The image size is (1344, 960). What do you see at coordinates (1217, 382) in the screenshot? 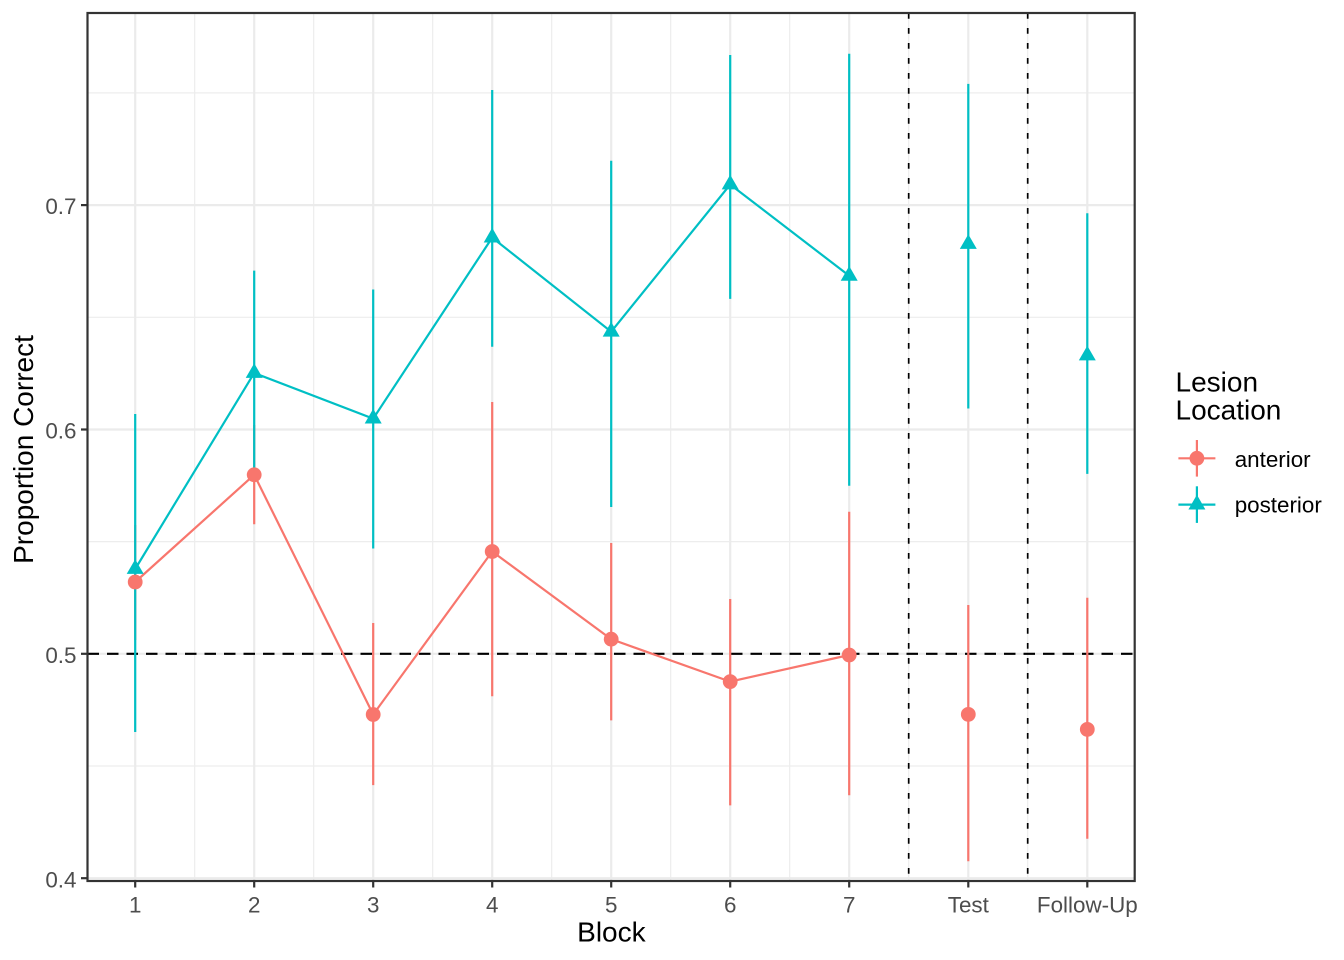
I see `svg-text: Lesion` at bounding box center [1217, 382].